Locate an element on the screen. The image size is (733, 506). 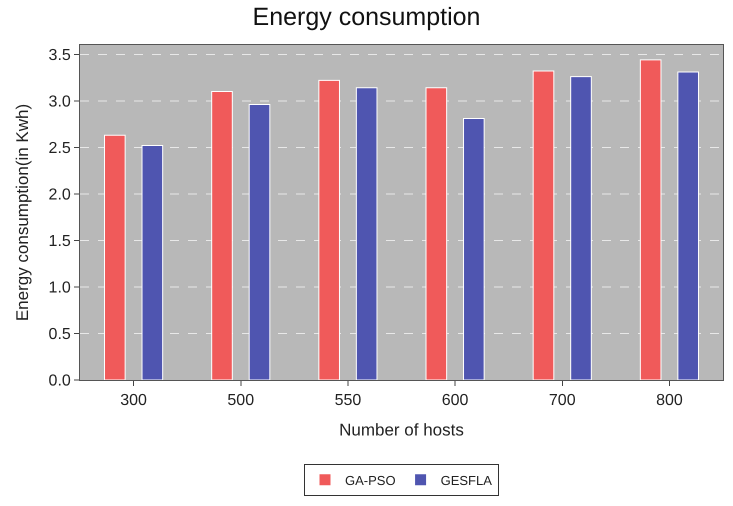
y-tick-label: 3.5 is located at coordinates (59, 55).